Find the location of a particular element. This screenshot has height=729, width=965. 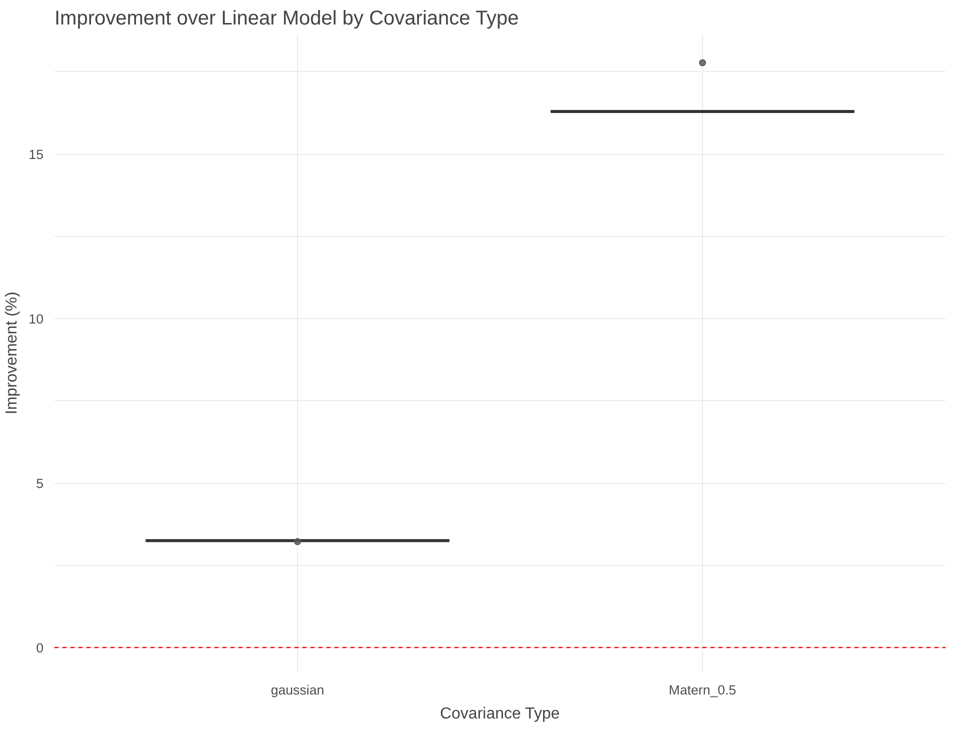

chart-title: Improvement over Linear Model by Covariance Type is located at coordinates (286, 19).